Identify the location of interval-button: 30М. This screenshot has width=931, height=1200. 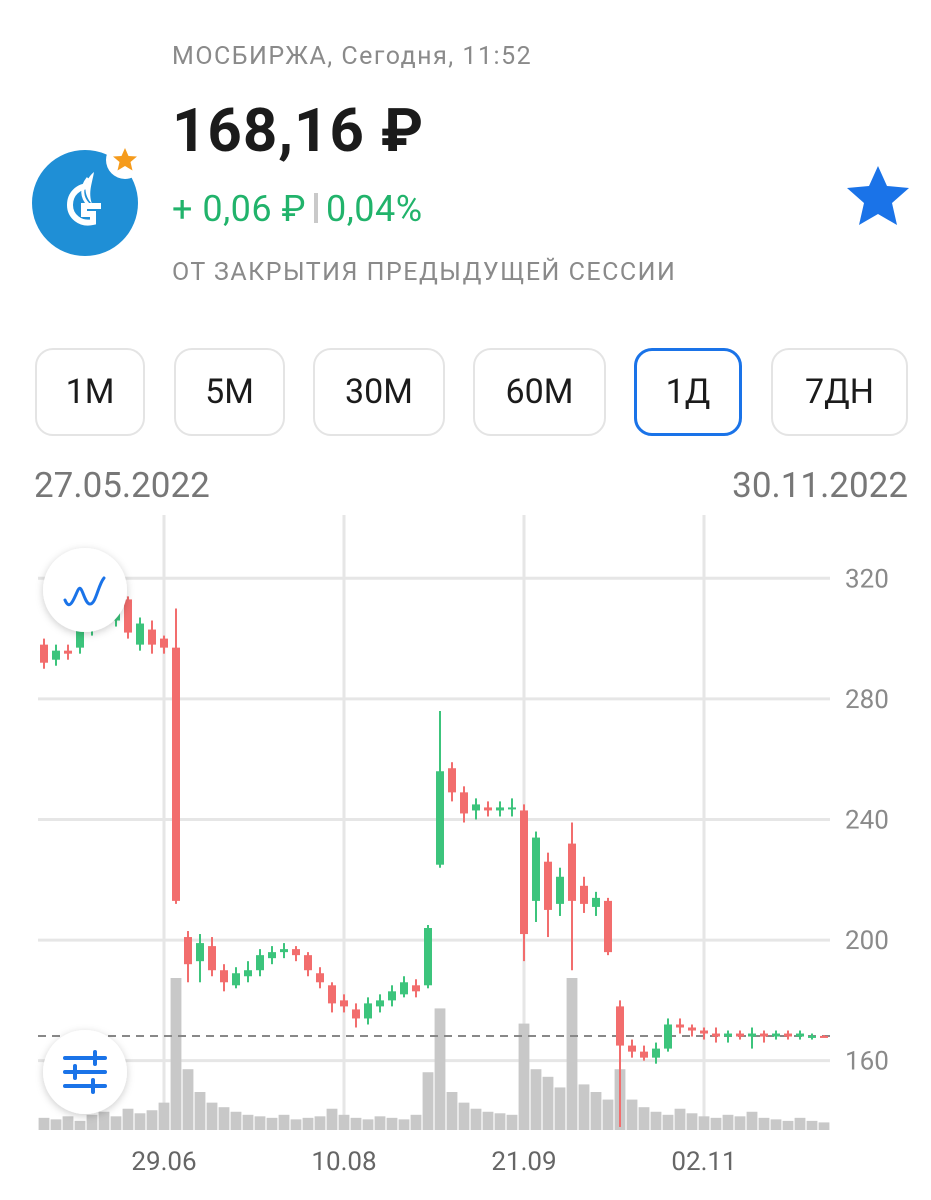
(379, 392).